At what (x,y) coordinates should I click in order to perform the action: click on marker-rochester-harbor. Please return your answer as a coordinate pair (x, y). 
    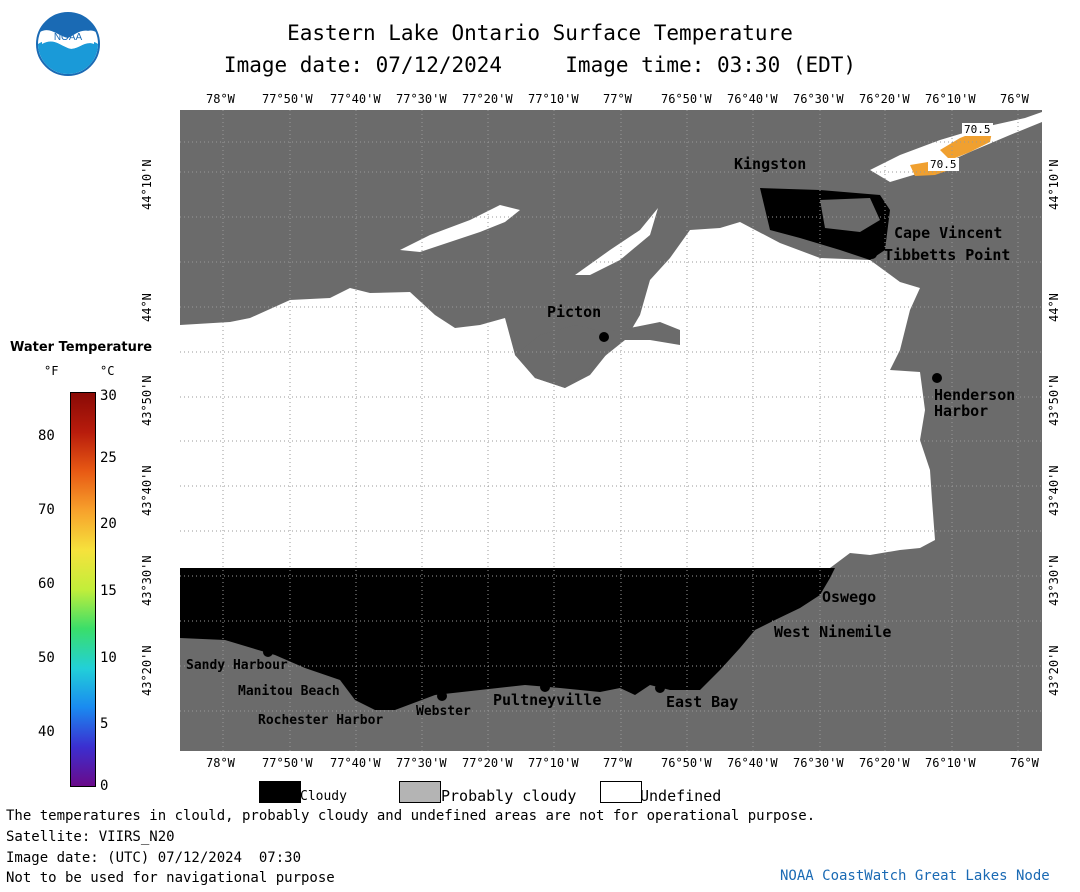
    Looking at the image, I should click on (385, 704).